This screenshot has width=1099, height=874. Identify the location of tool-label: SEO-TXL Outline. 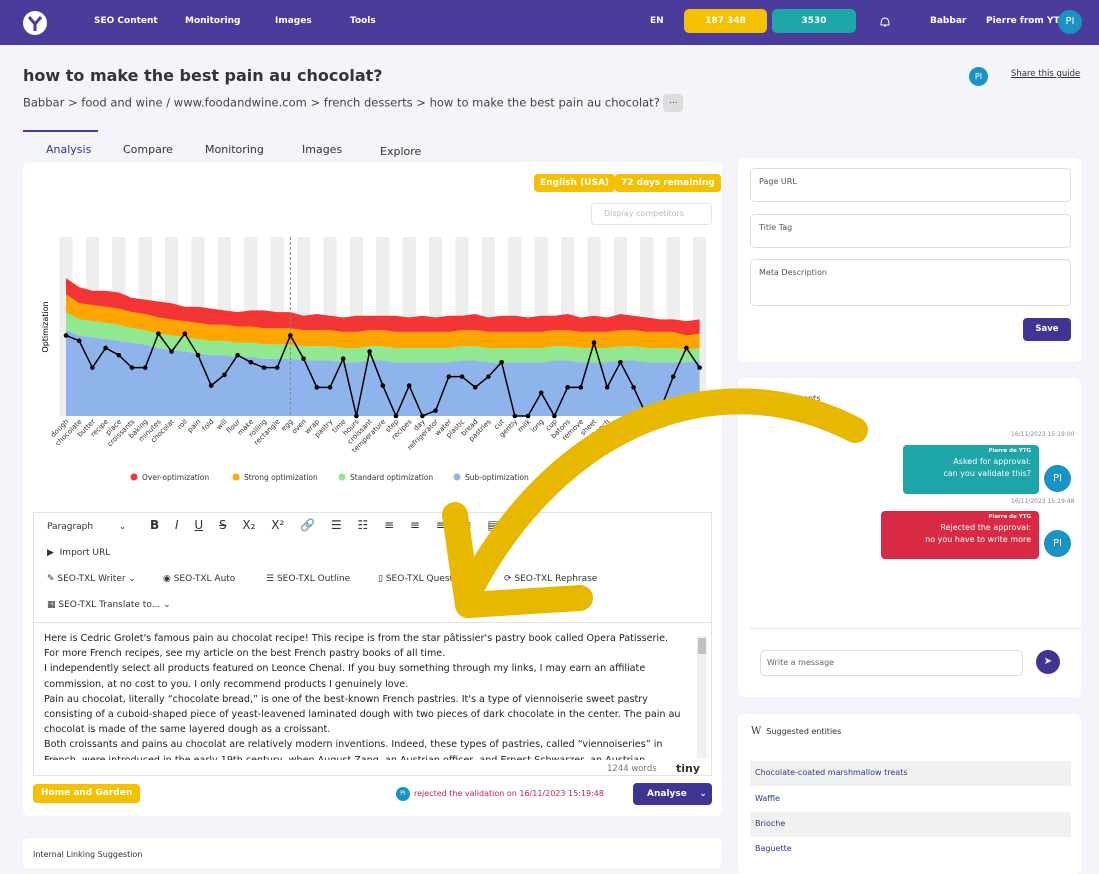
(313, 579).